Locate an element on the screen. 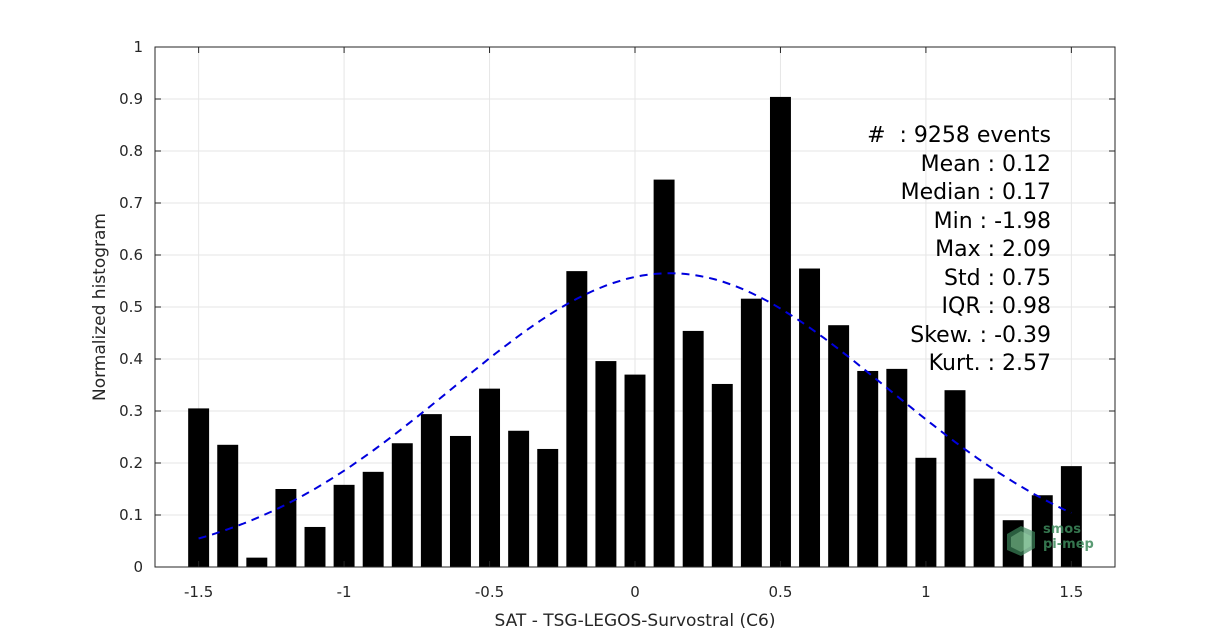  x-tick-label: 1 is located at coordinates (926, 592).